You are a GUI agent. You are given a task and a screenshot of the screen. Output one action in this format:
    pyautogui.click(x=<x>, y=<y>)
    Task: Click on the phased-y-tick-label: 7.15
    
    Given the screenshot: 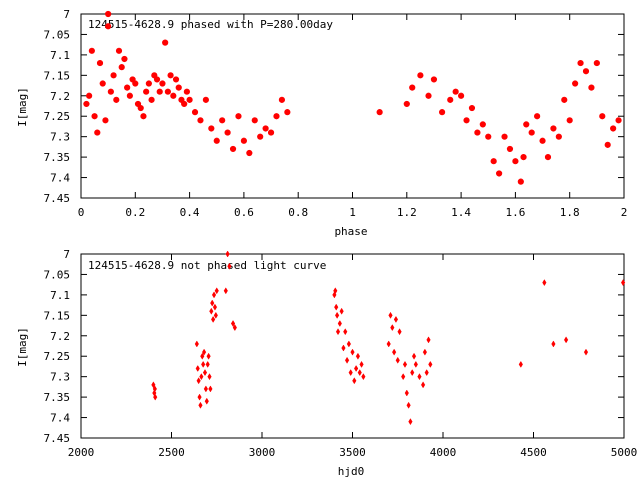 What is the action you would take?
    pyautogui.click(x=57, y=75)
    